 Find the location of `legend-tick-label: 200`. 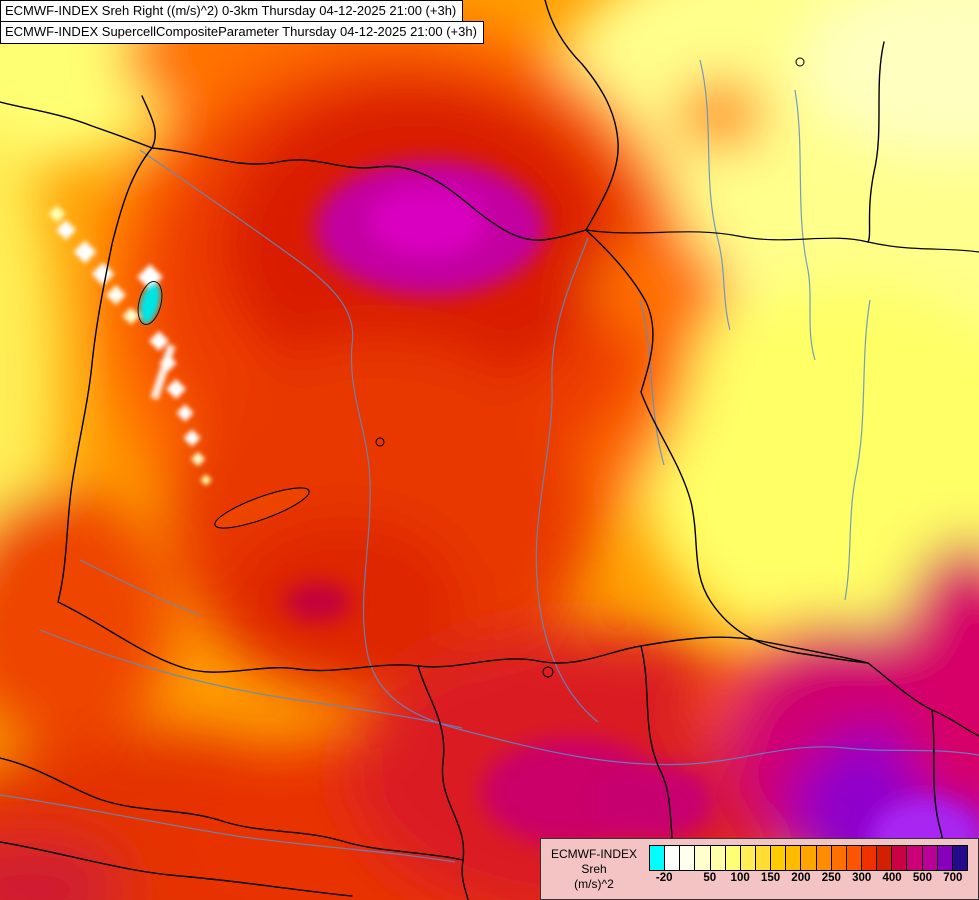

legend-tick-label: 200 is located at coordinates (801, 878).